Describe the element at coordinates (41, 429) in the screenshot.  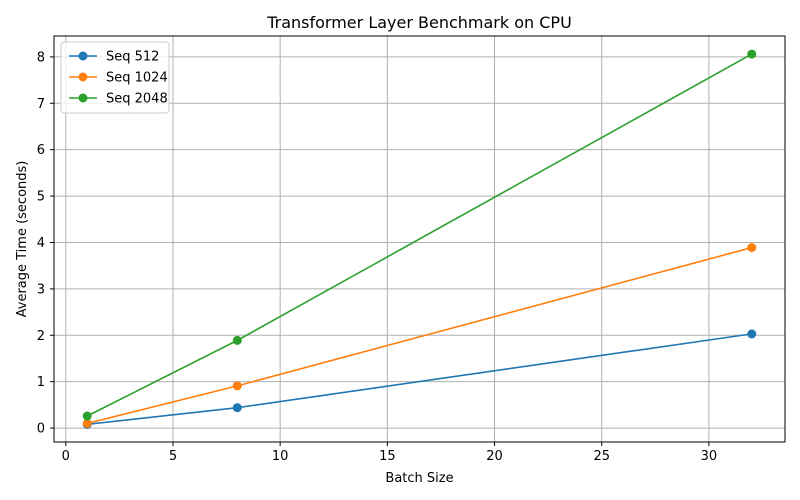
I see `y-tick-label: 0` at that location.